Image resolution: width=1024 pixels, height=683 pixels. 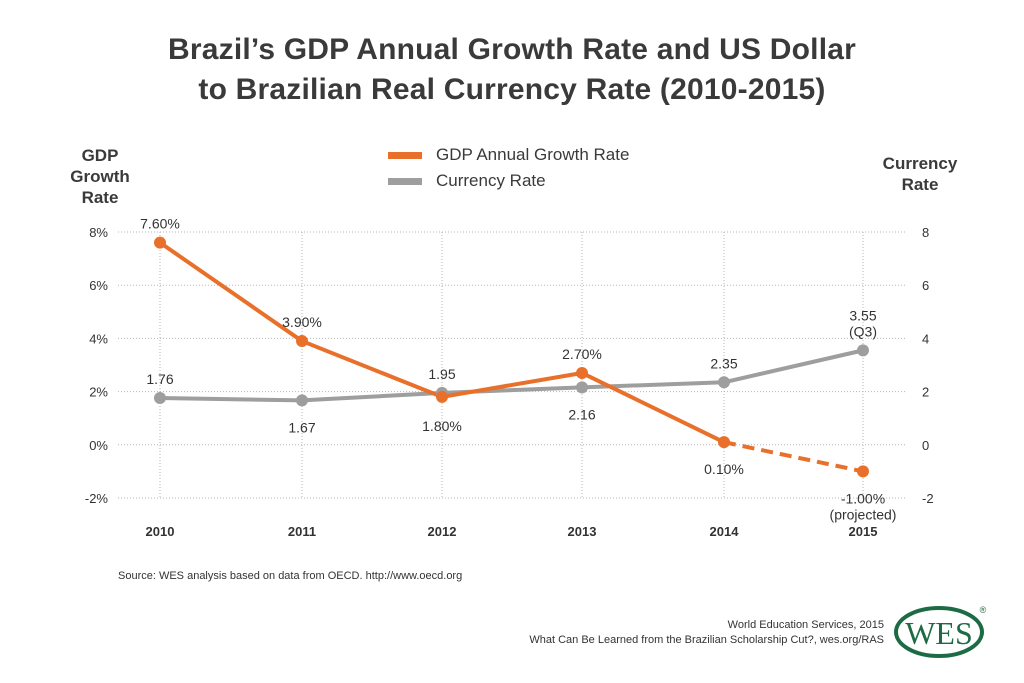 I want to click on legend-item-currency: Currency Rate, so click(x=508, y=181).